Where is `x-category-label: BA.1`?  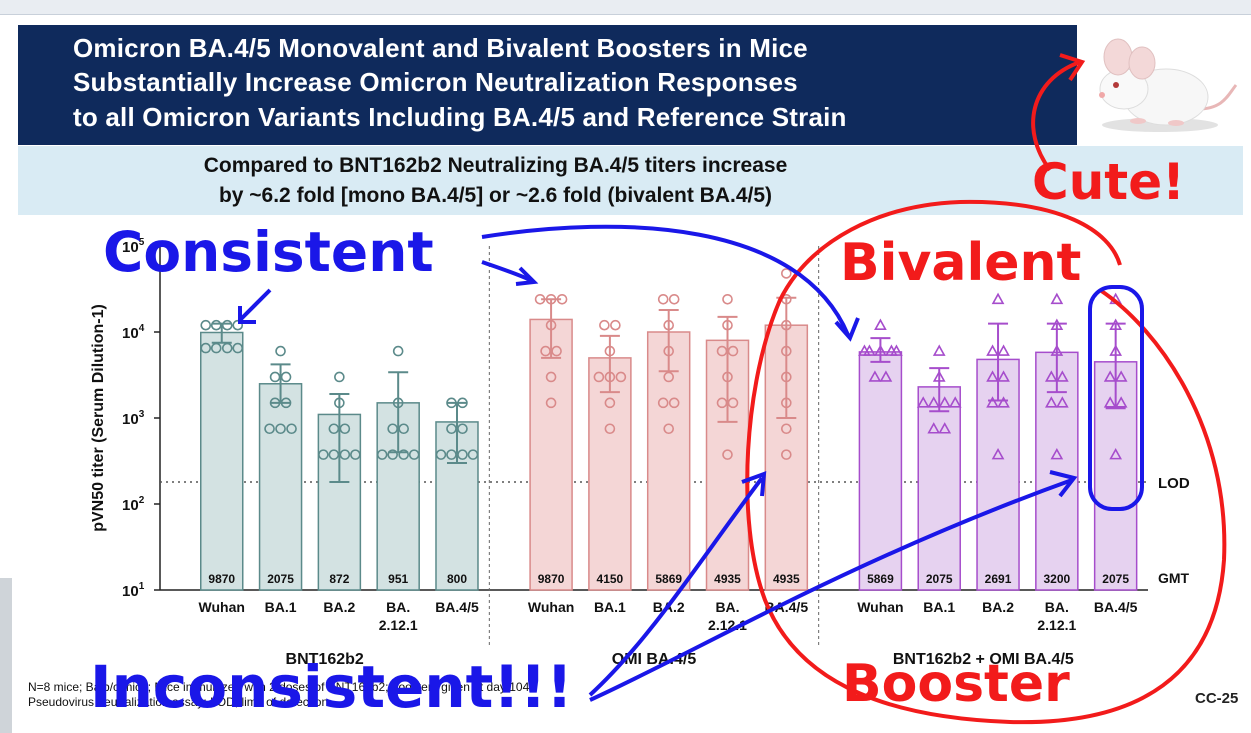
x-category-label: BA.1 is located at coordinates (939, 607).